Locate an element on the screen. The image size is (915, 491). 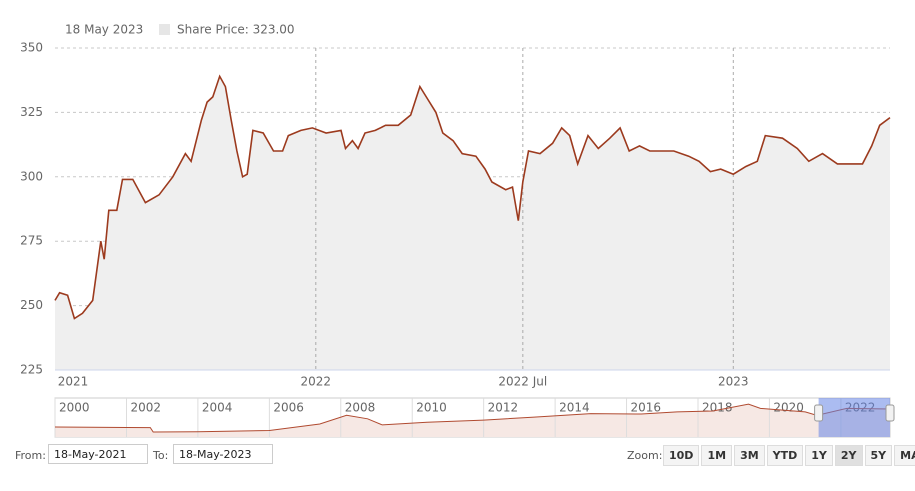
zoom-button: 2Y is located at coordinates (848, 455).